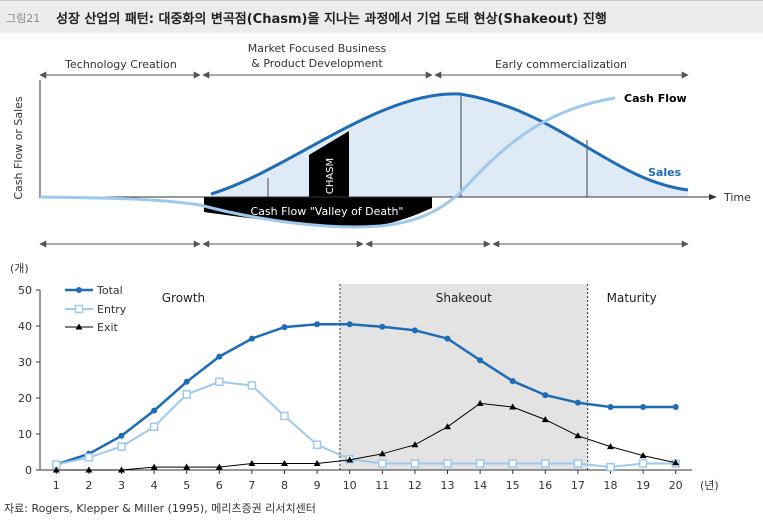 This screenshot has height=520, width=763. What do you see at coordinates (415, 485) in the screenshot?
I see `x-tick-label: 12` at bounding box center [415, 485].